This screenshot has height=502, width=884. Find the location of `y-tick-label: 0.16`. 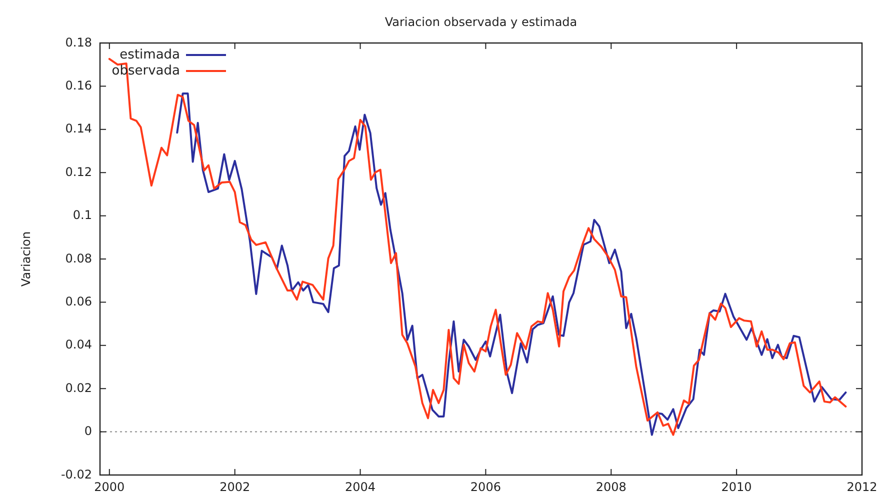

y-tick-label: 0.16 is located at coordinates (78, 85).